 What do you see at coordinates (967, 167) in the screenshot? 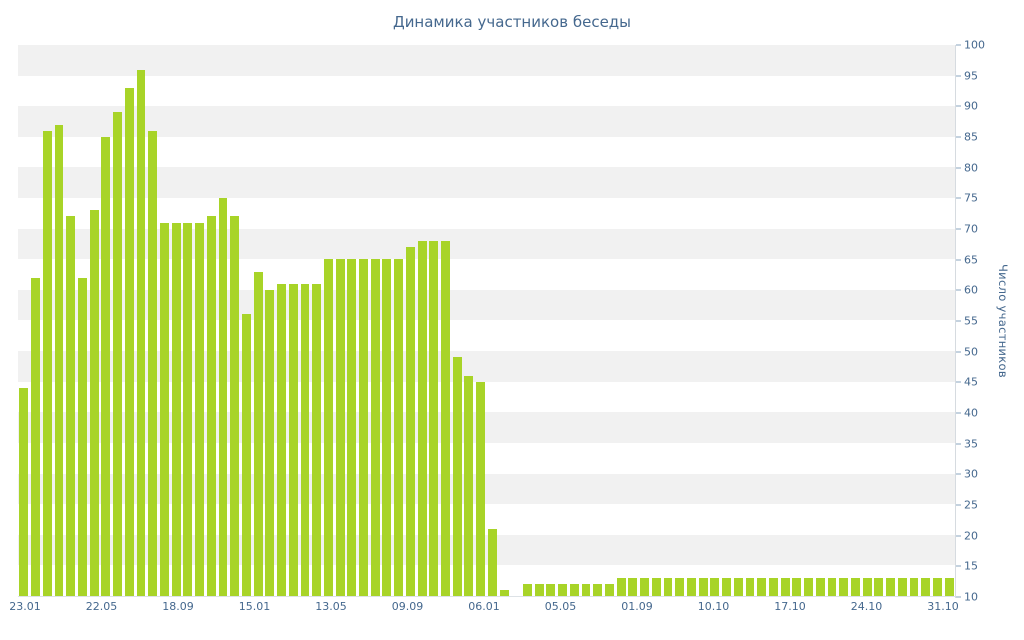
I see `y-tick: 80` at bounding box center [967, 167].